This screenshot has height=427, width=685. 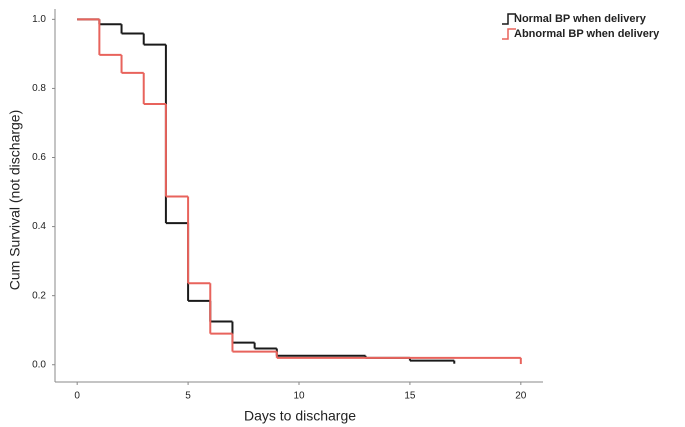 What do you see at coordinates (39, 226) in the screenshot?
I see `y-tick-label: 0.4` at bounding box center [39, 226].